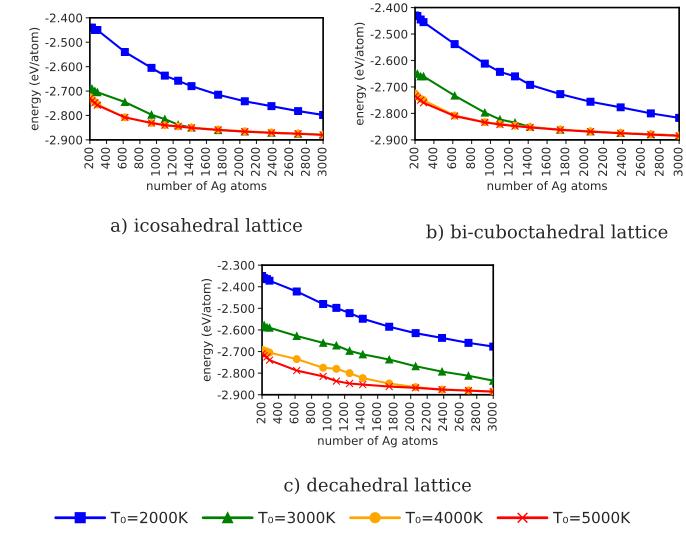  Describe the element at coordinates (445, 518) in the screenshot. I see `legend-label: T₀=4000K` at that location.